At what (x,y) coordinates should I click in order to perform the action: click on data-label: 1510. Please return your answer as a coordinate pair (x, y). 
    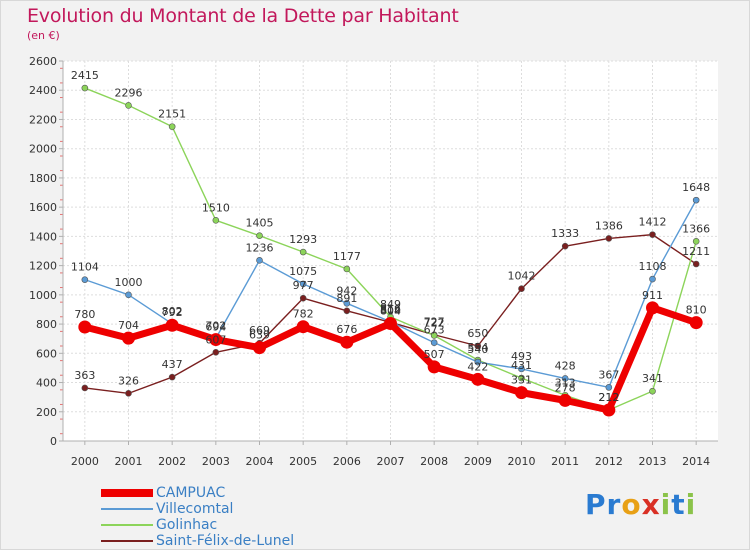
    Looking at the image, I should click on (216, 207).